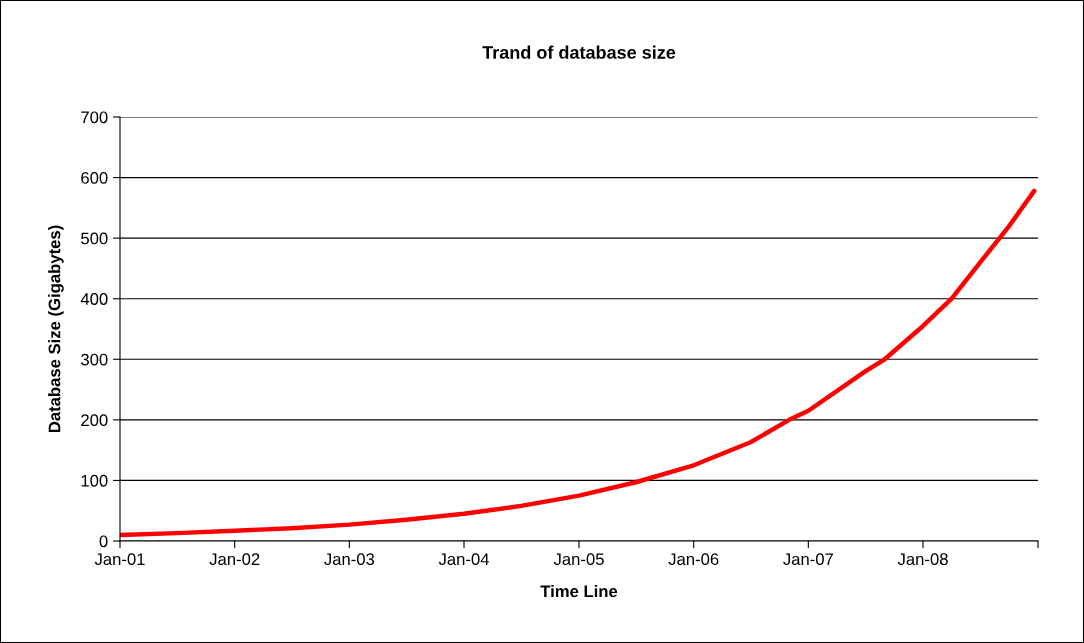 This screenshot has height=643, width=1084. I want to click on x-tick-label: Jan-08, so click(922, 559).